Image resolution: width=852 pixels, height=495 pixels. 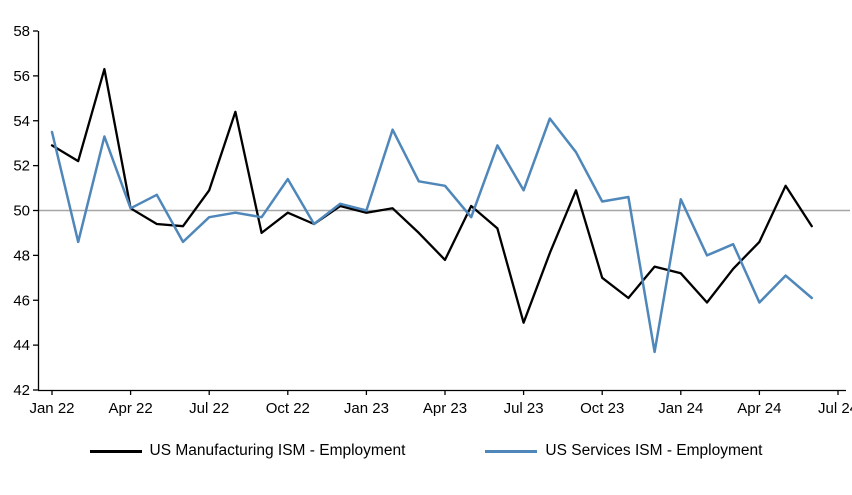 I want to click on x-tick-label: Jan 22, so click(x=51, y=408).